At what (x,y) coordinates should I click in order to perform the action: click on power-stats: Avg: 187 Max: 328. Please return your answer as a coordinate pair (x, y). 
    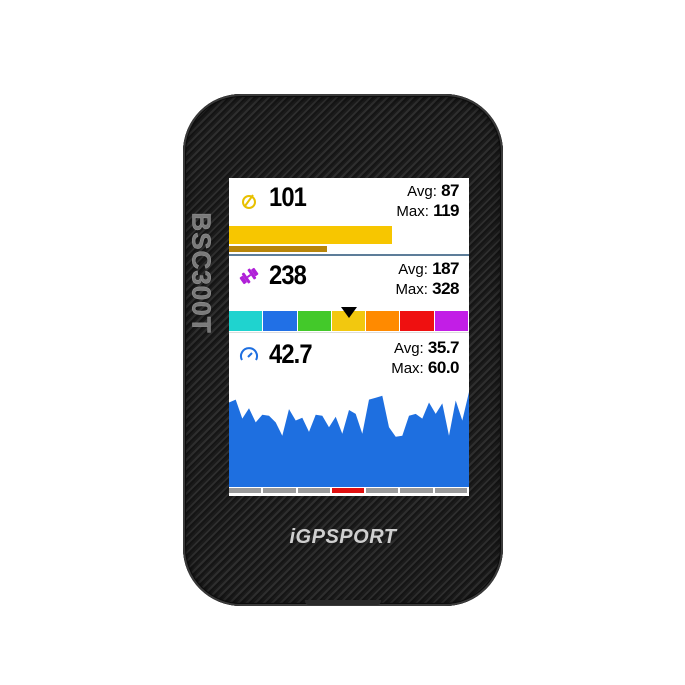
    Looking at the image, I should click on (427, 279).